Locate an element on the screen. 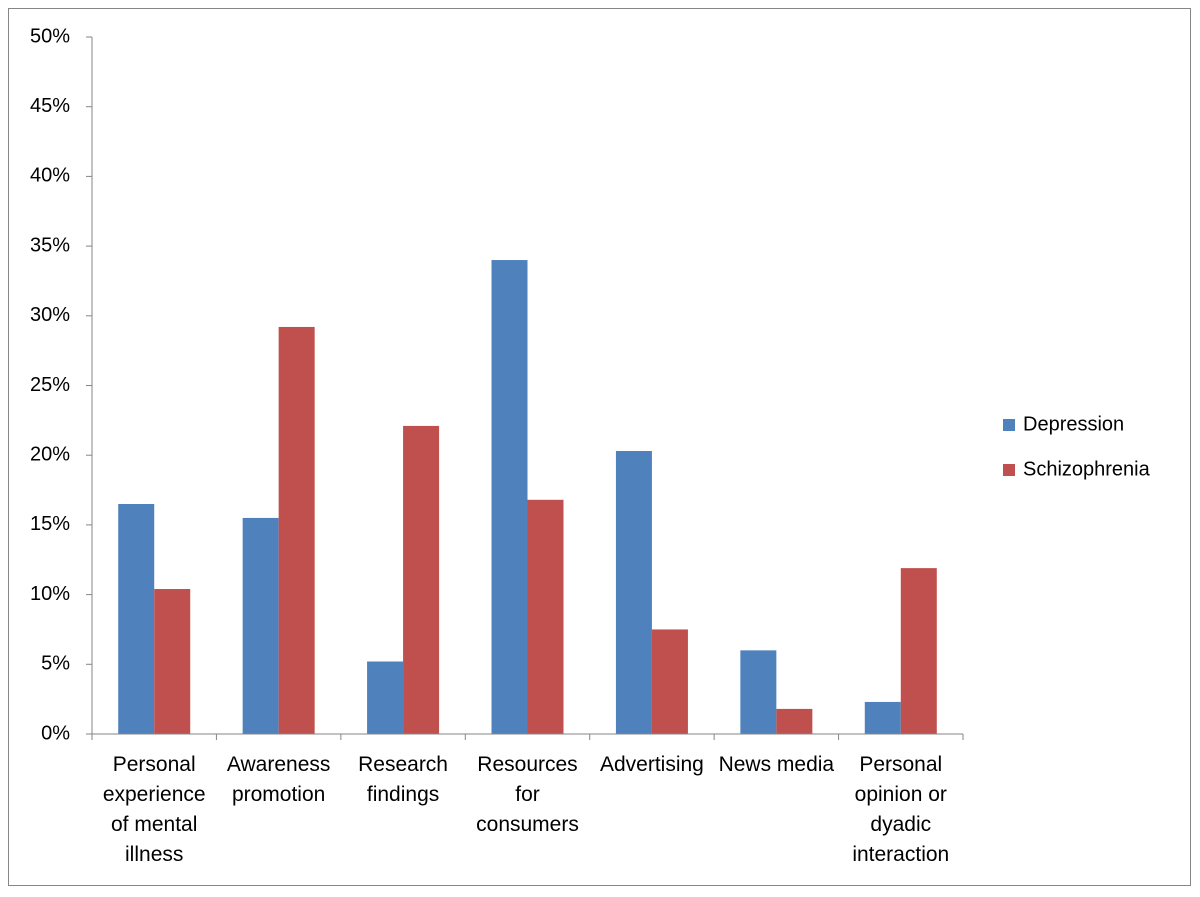 This screenshot has width=1200, height=897. x-tick-label: Personal experience of mental illness is located at coordinates (154, 809).